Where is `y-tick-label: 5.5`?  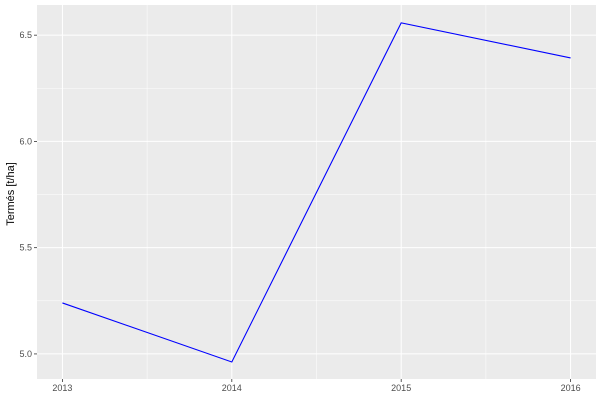 y-tick-label: 5.5 is located at coordinates (25, 248).